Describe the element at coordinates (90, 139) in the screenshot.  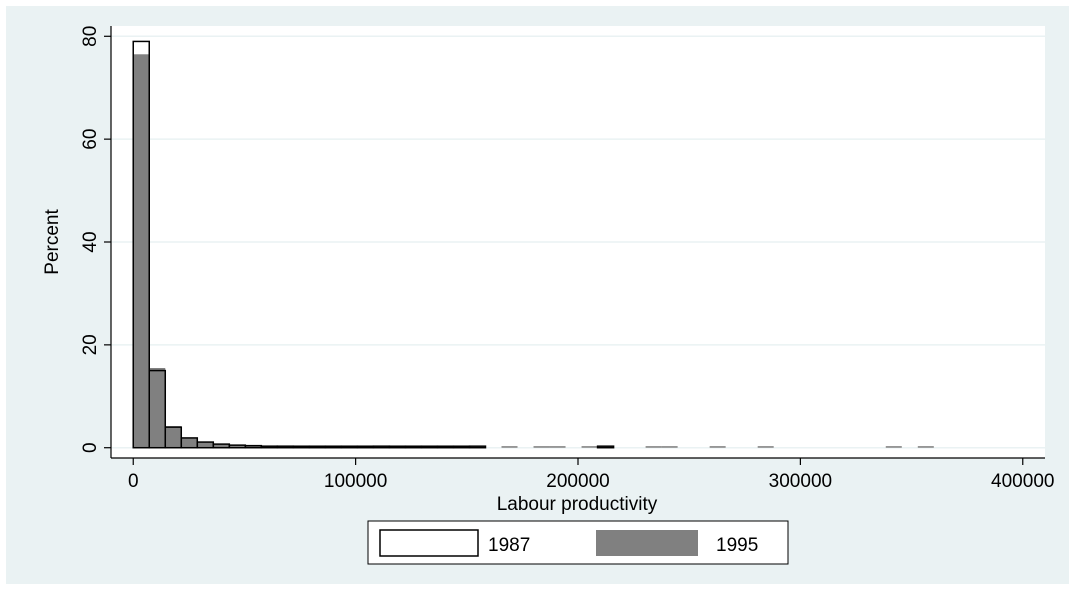
I see `y-tick-label-3: 60` at that location.